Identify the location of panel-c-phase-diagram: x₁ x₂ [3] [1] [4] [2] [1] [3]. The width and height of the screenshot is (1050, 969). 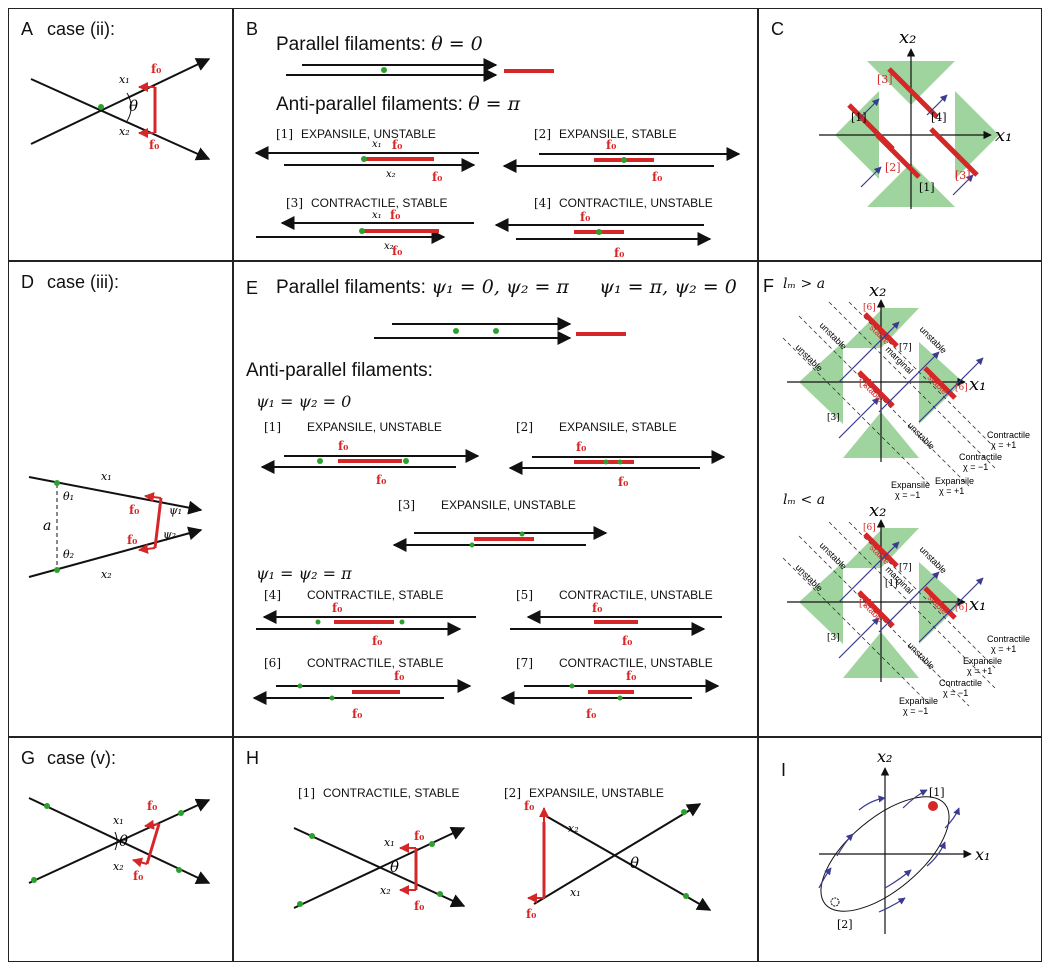
(915, 118).